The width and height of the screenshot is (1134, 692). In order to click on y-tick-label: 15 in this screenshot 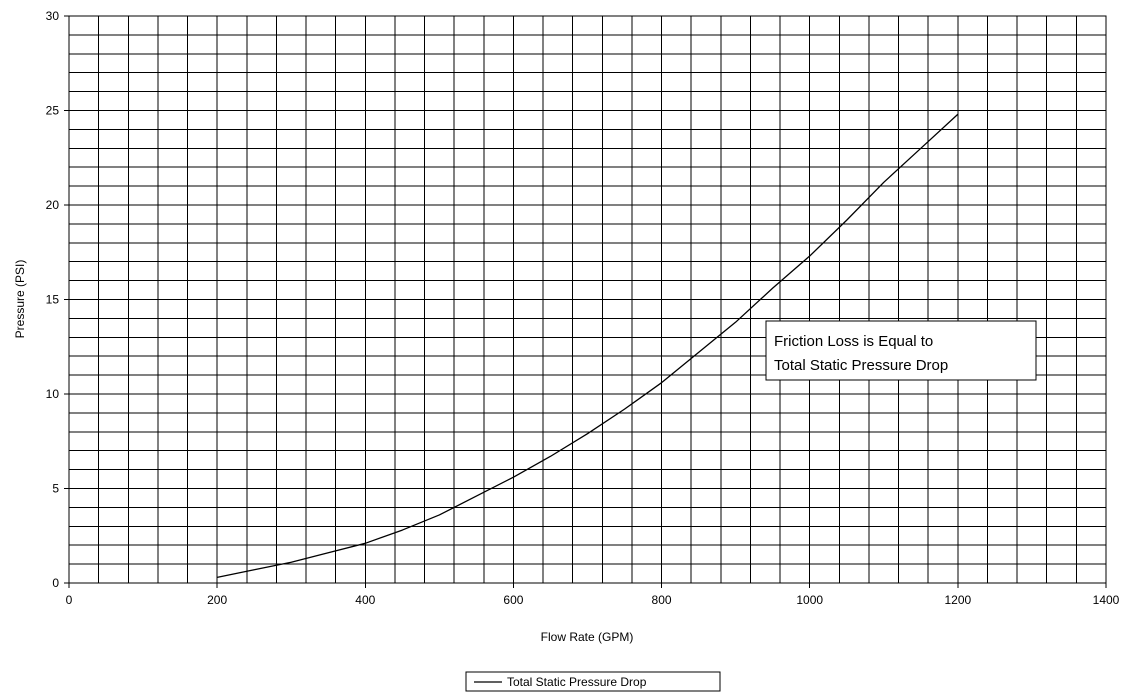, I will do `click(53, 300)`.